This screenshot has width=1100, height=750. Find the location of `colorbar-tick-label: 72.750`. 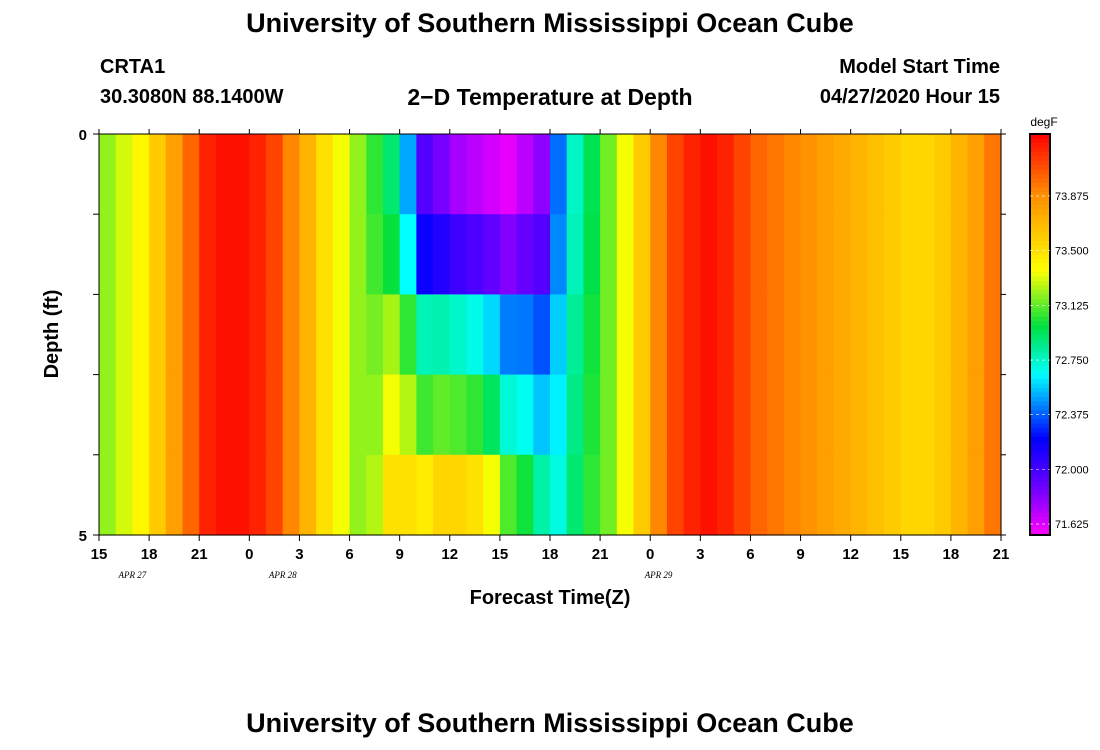

colorbar-tick-label: 72.750 is located at coordinates (1072, 361).